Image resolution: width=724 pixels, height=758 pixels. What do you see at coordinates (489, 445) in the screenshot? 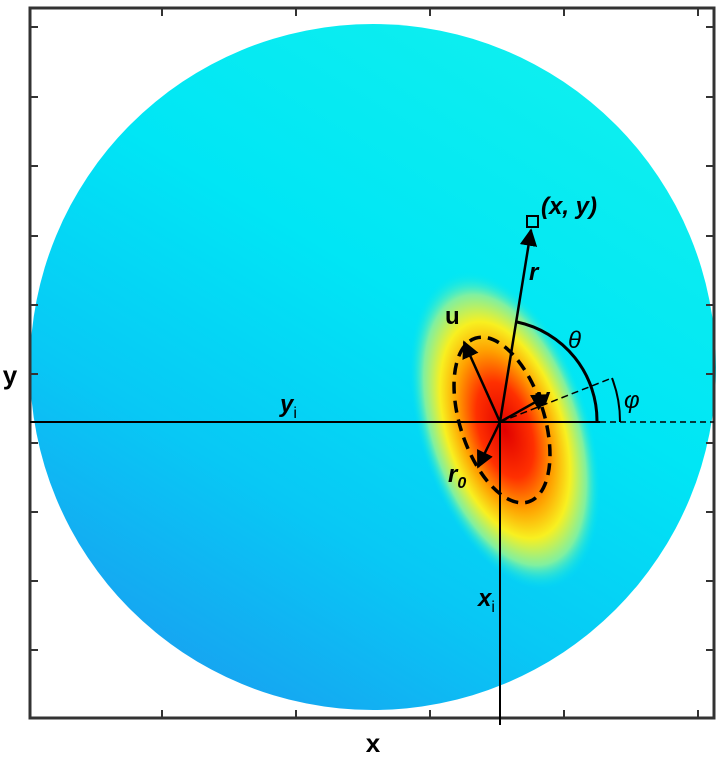
I see `r0-arrow` at bounding box center [489, 445].